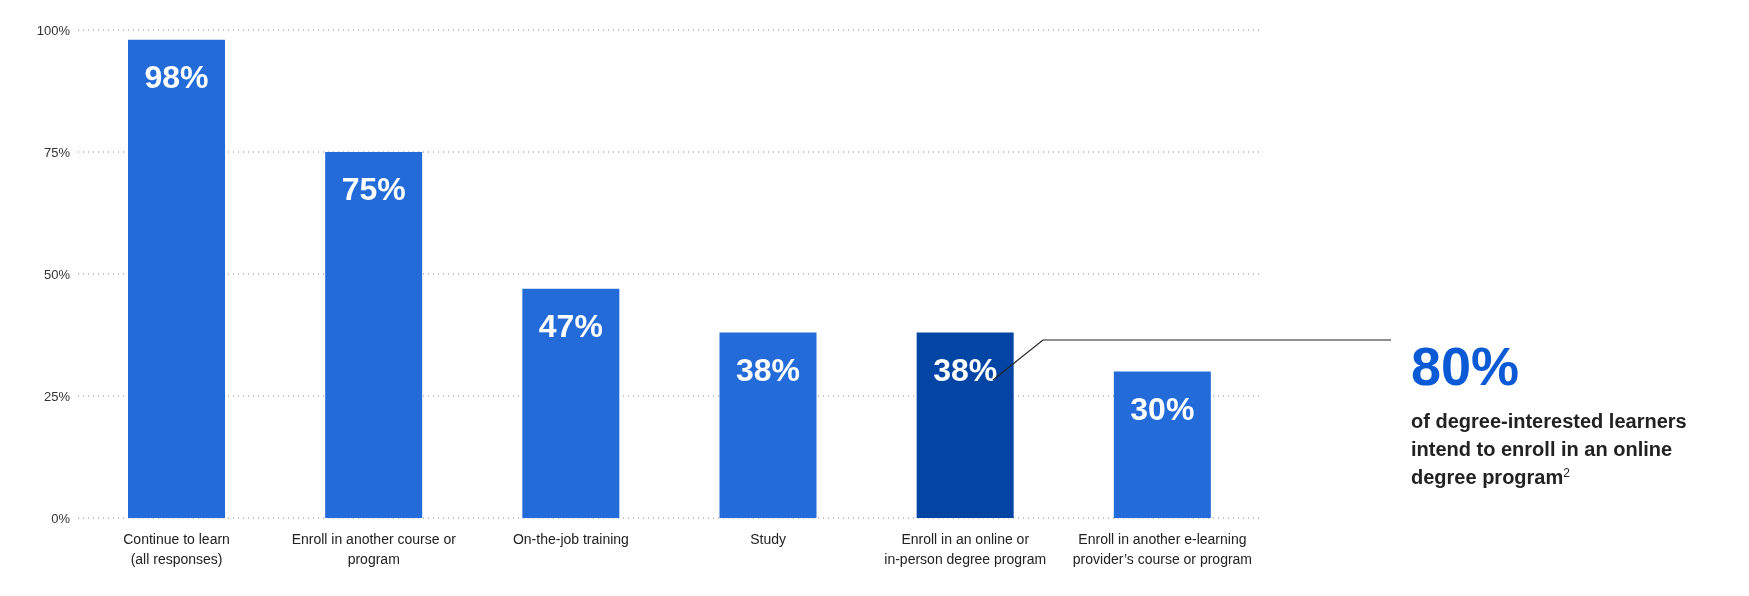 This screenshot has width=1749, height=596. I want to click on y-tick-label: 25%, so click(57, 396).